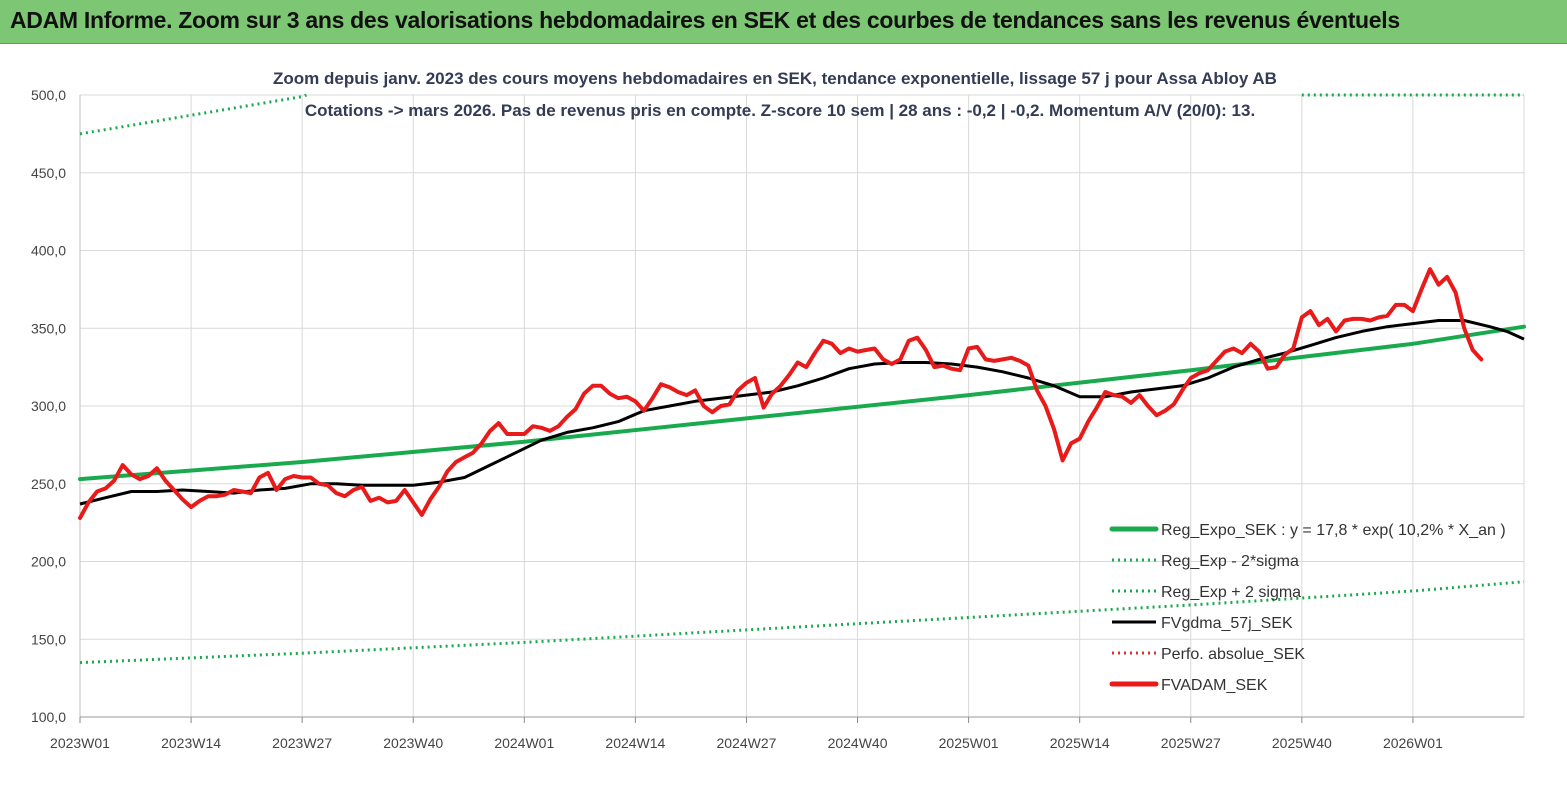  What do you see at coordinates (48, 562) in the screenshot?
I see `y-tick-label: 200,0` at bounding box center [48, 562].